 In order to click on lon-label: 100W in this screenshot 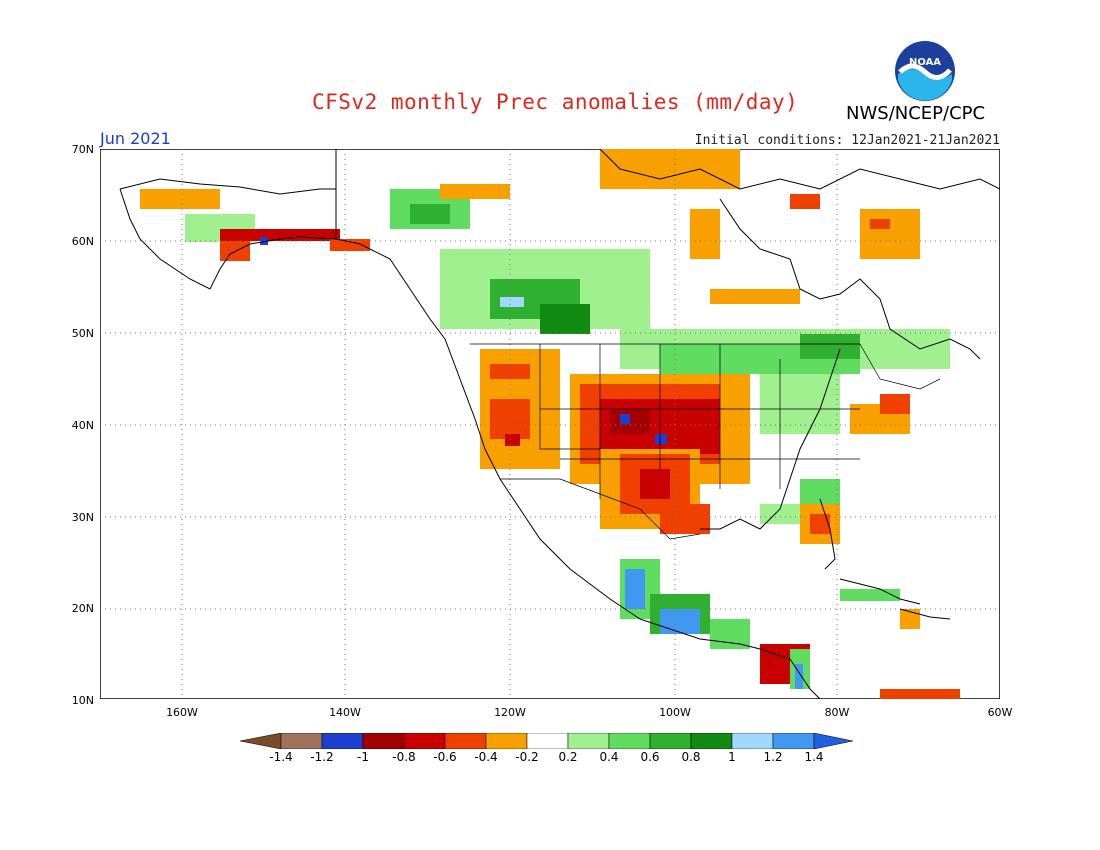, I will do `click(675, 712)`.